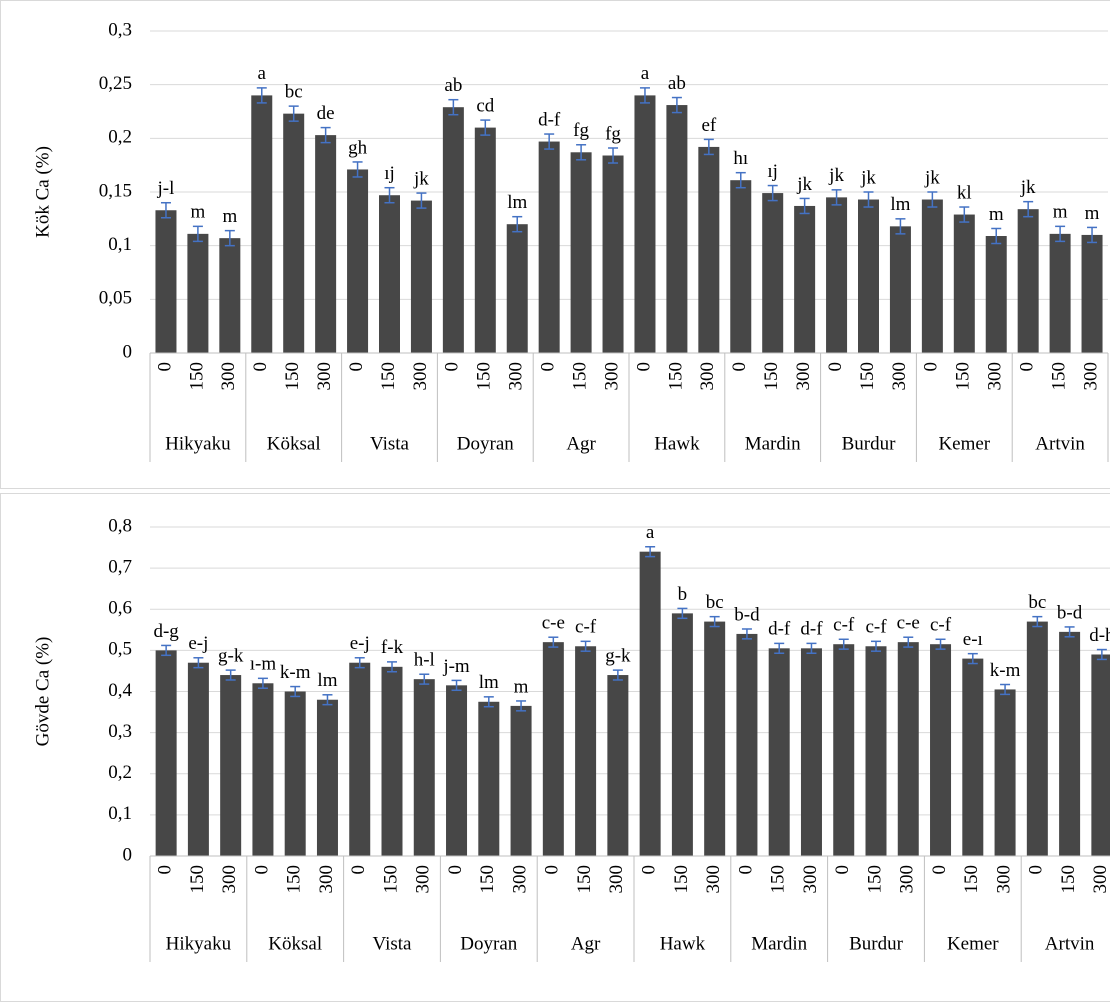  Describe the element at coordinates (485, 443) in the screenshot. I see `group-label: Doyran` at that location.